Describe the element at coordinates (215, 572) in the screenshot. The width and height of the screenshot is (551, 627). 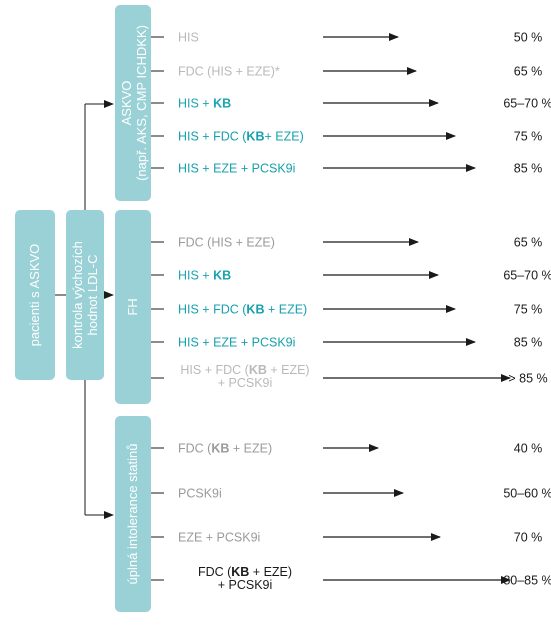
I see `intolerance-row-3-part-0: FDC (` at that location.